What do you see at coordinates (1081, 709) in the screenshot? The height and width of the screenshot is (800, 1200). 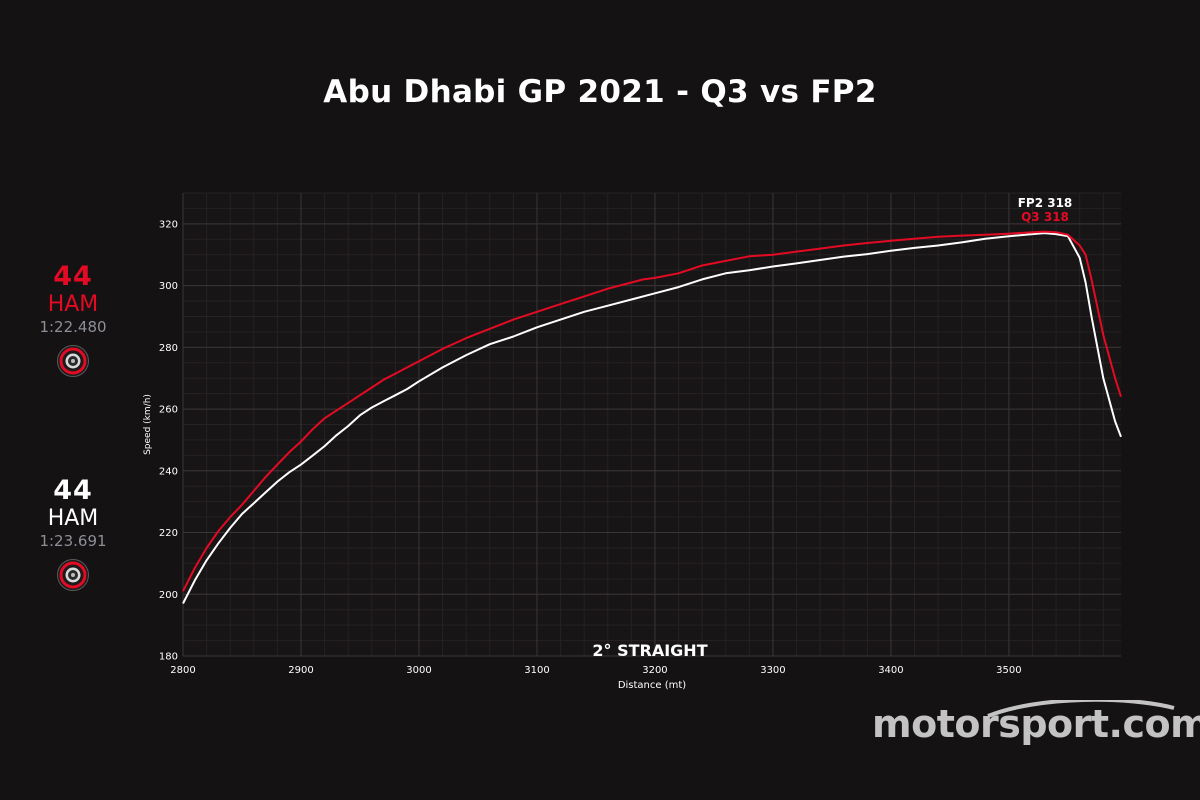 I see `motorsport-logo-swoosh` at bounding box center [1081, 709].